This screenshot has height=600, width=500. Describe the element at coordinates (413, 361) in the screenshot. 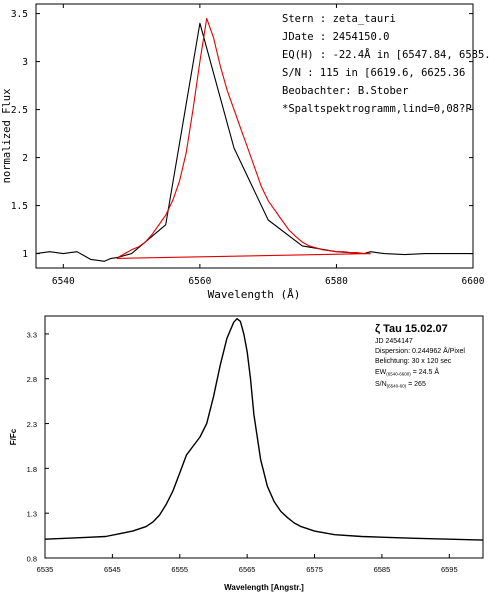

I see `info-line: Belichtung: 30 x 120 sec` at that location.